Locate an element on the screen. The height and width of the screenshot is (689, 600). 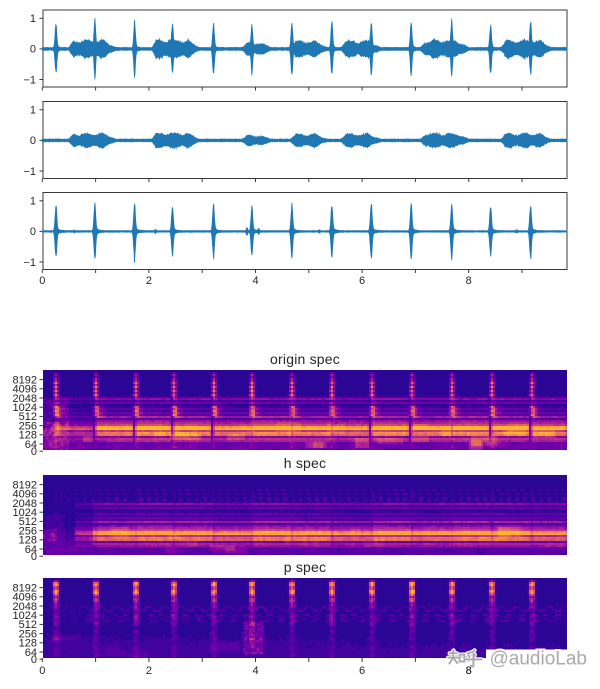
svg-text: p spec is located at coordinates (305, 567).